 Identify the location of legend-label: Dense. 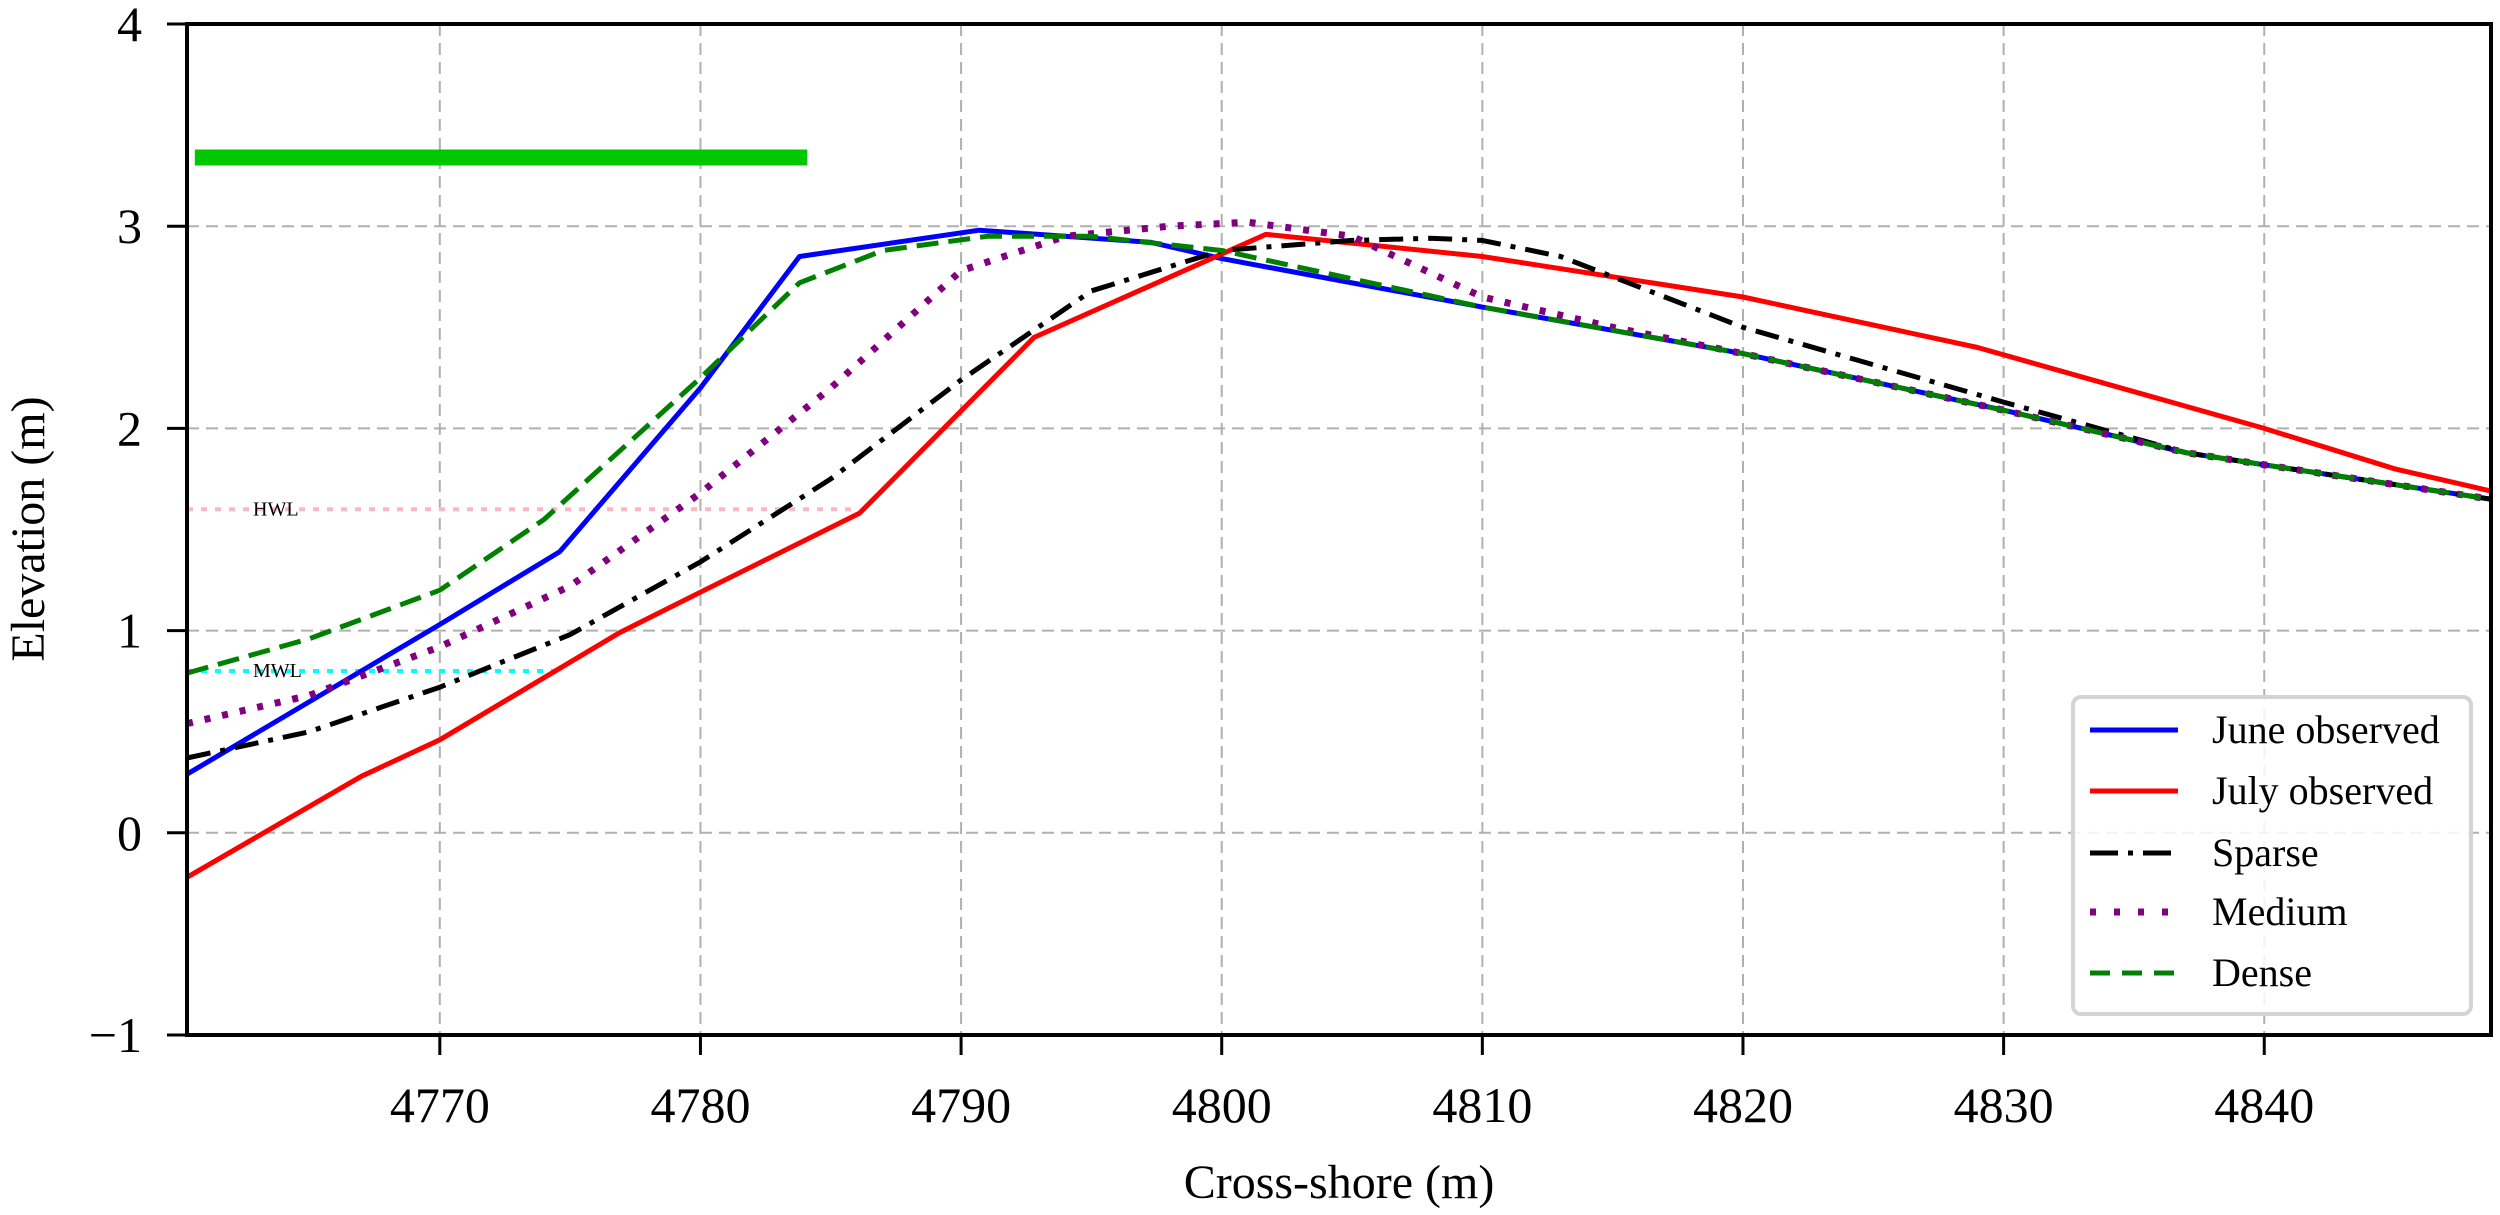
(2262, 972).